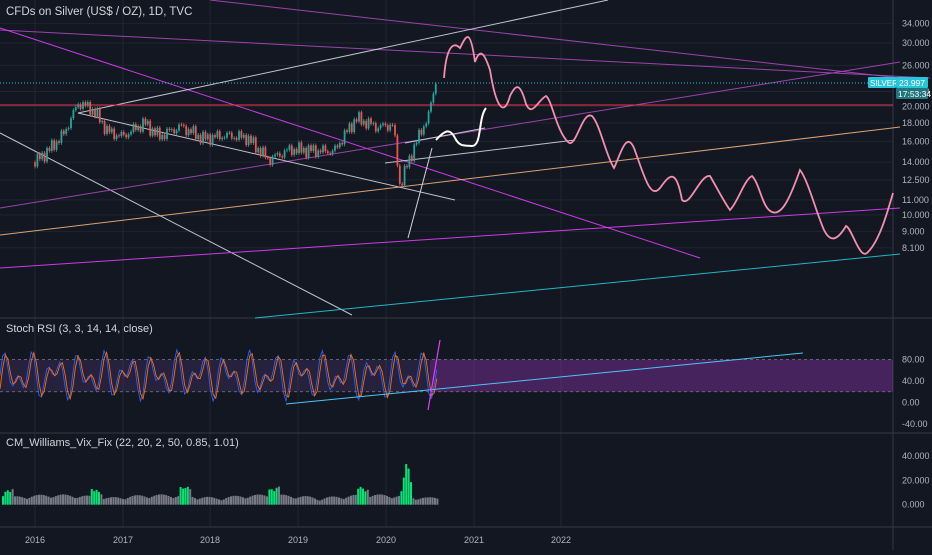  Describe the element at coordinates (420, 193) in the screenshot. I see `trendline-white-spike` at that location.